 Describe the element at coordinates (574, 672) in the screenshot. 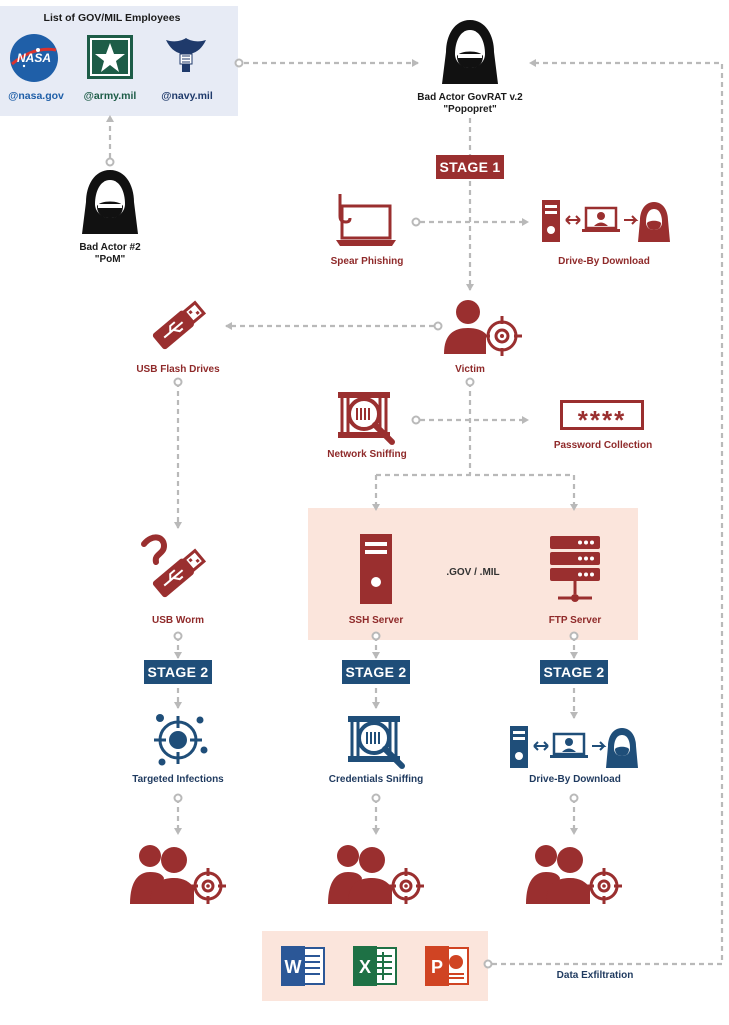

I see `stage-2-badge-right: STAGE 2` at that location.